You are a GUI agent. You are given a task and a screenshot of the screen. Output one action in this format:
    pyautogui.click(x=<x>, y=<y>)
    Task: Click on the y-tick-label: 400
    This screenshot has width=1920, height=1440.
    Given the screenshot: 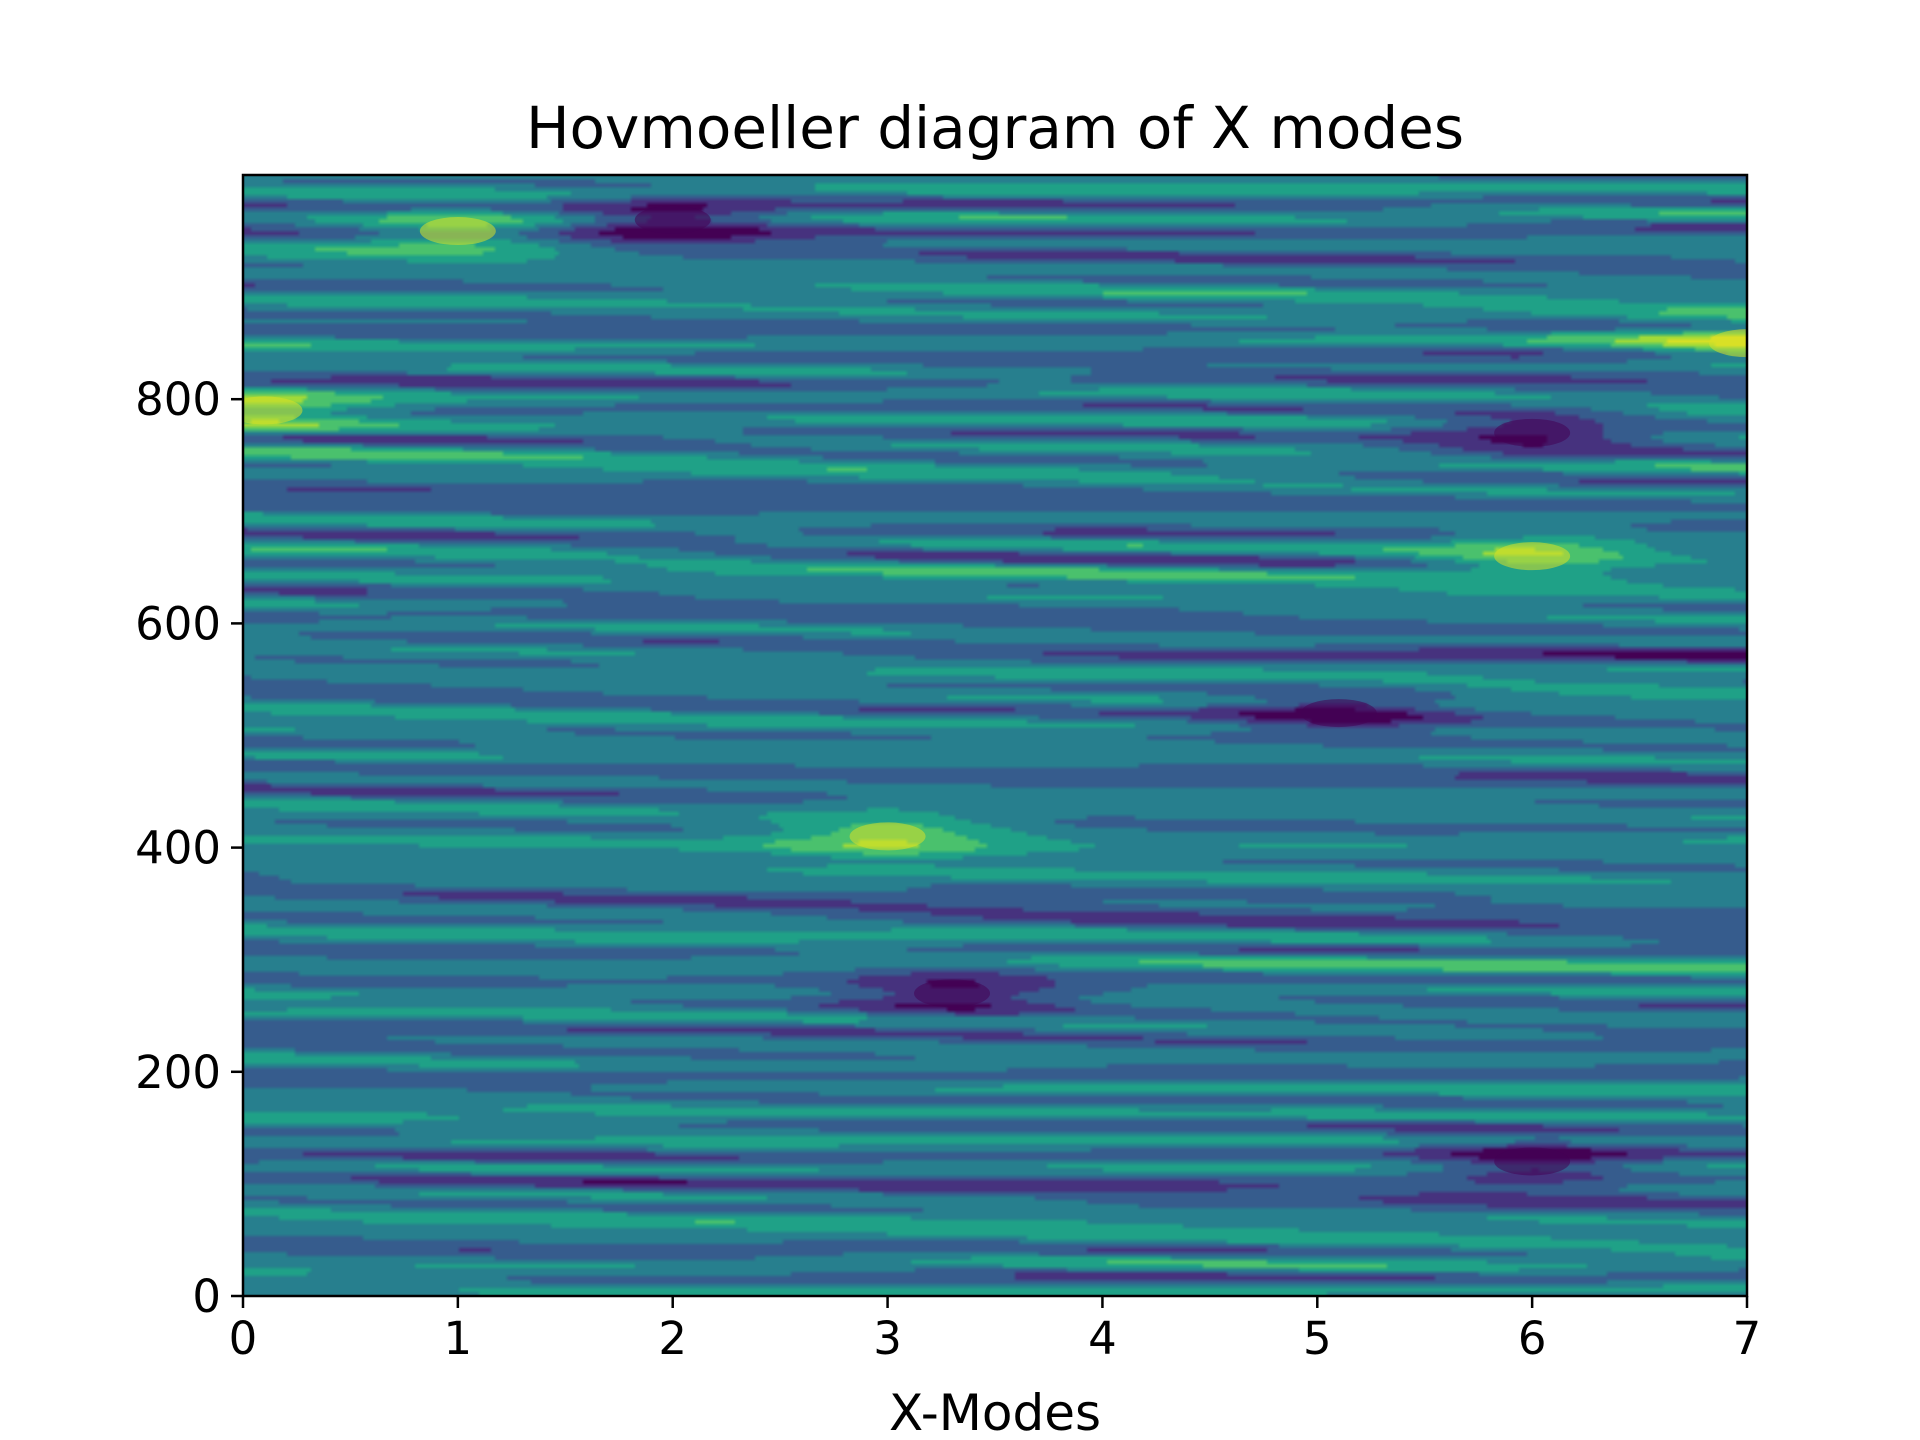 What is the action you would take?
    pyautogui.click(x=178, y=848)
    